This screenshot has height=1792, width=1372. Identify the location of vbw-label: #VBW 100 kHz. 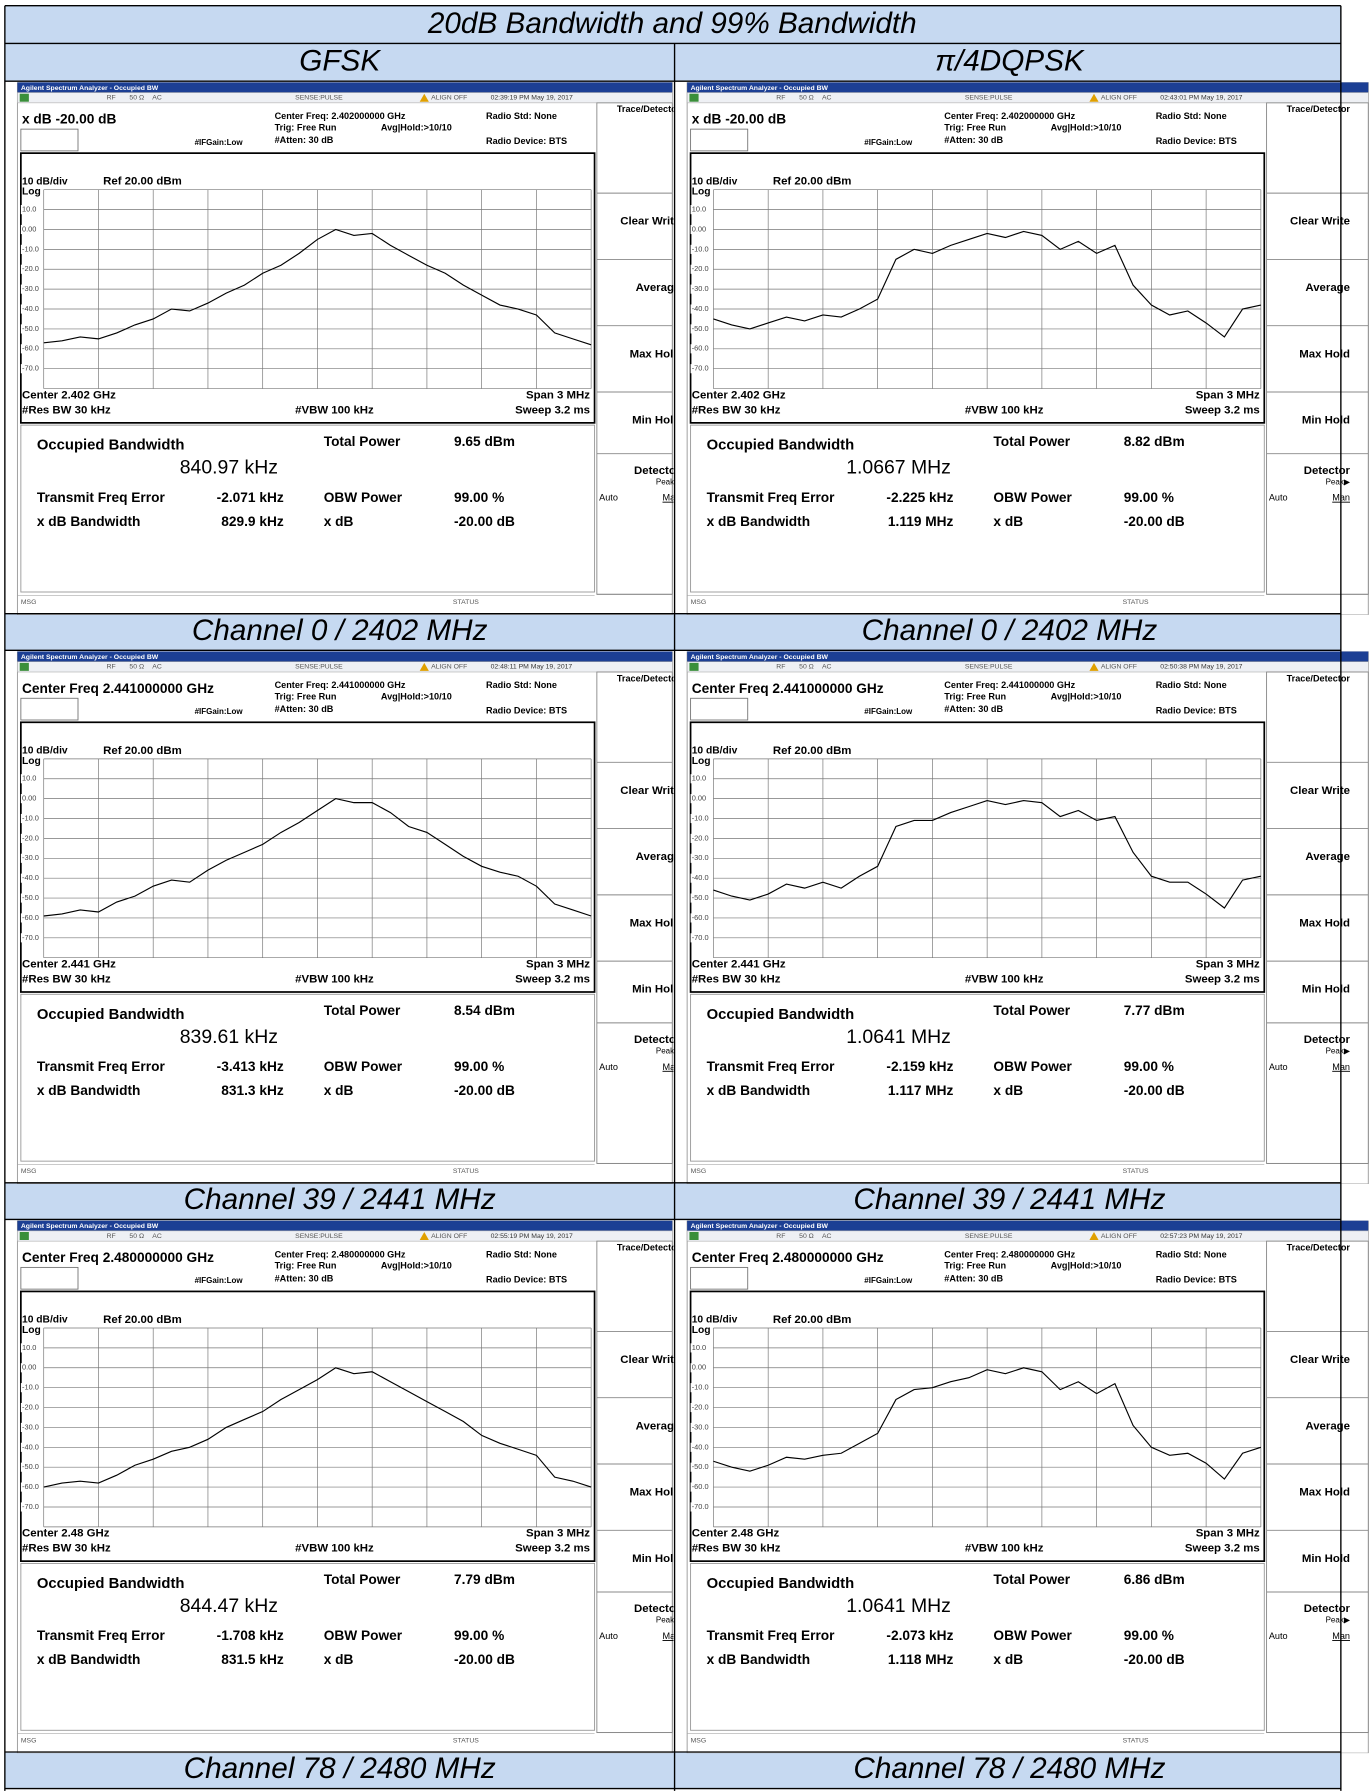
(334, 410).